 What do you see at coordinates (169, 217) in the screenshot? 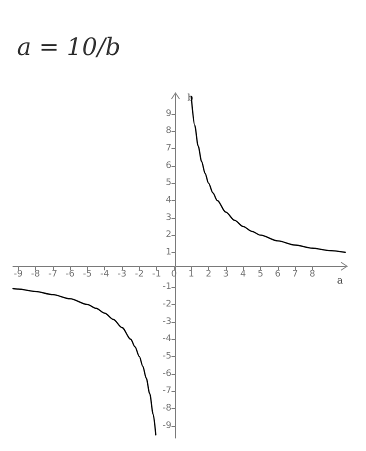
I see `y-tick-label: 3` at bounding box center [169, 217].